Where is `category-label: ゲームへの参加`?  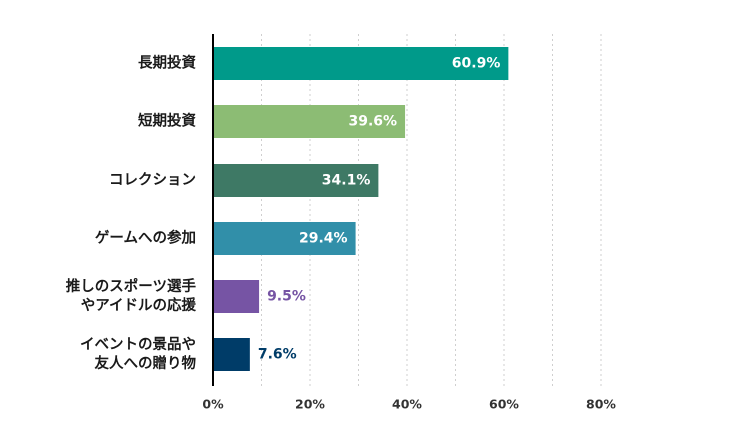
category-label: ゲームへの参加 is located at coordinates (145, 238).